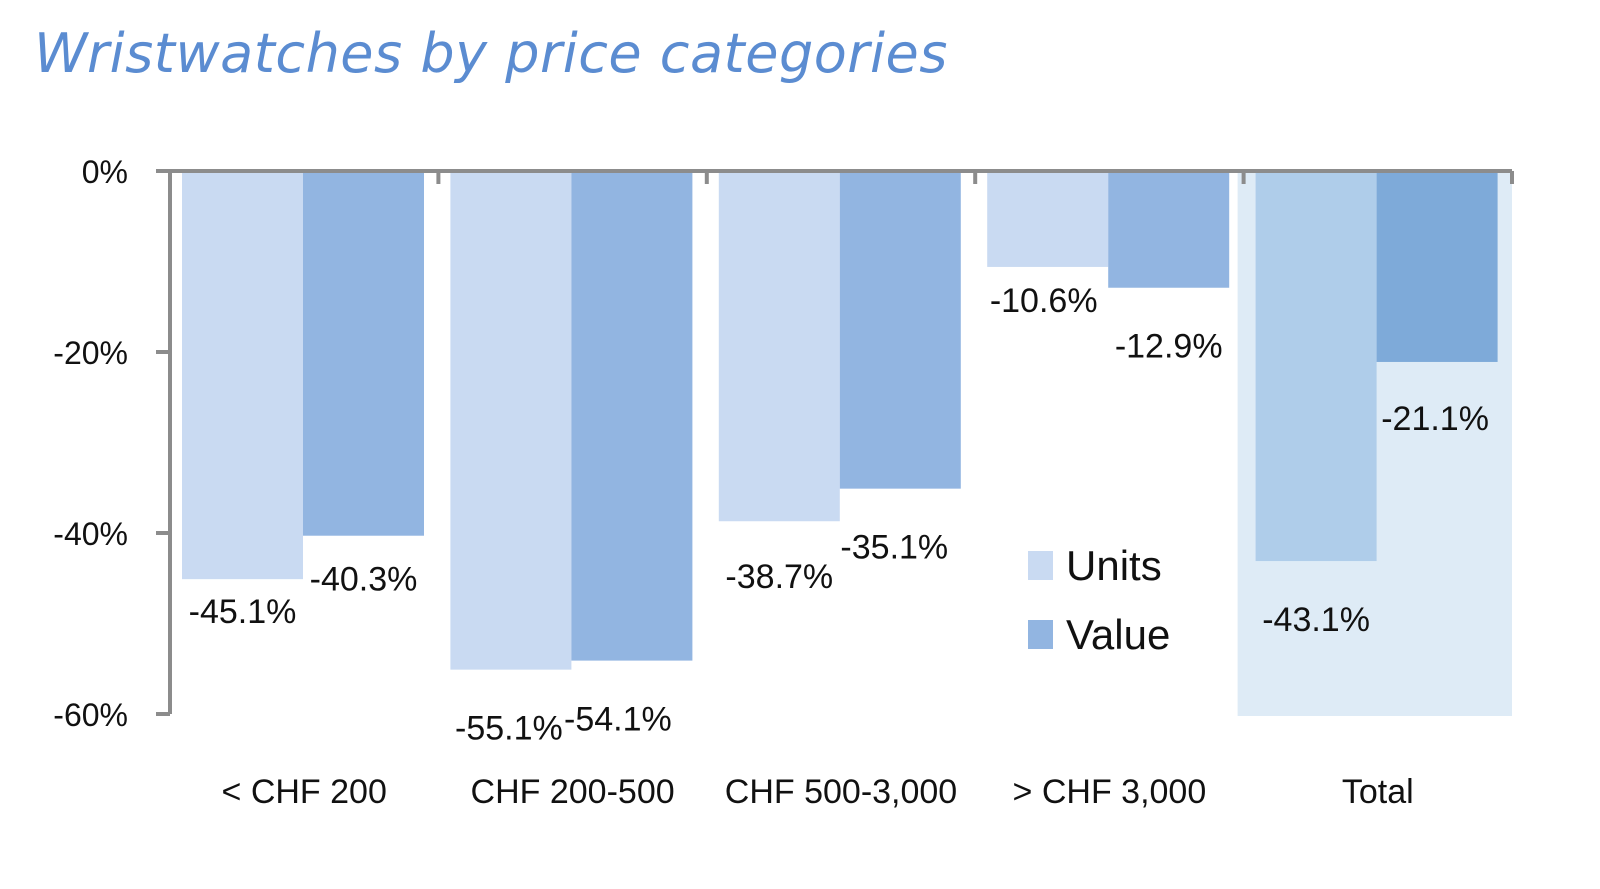  Describe the element at coordinates (618, 720) in the screenshot. I see `data-label-value-1: -54.1%` at that location.